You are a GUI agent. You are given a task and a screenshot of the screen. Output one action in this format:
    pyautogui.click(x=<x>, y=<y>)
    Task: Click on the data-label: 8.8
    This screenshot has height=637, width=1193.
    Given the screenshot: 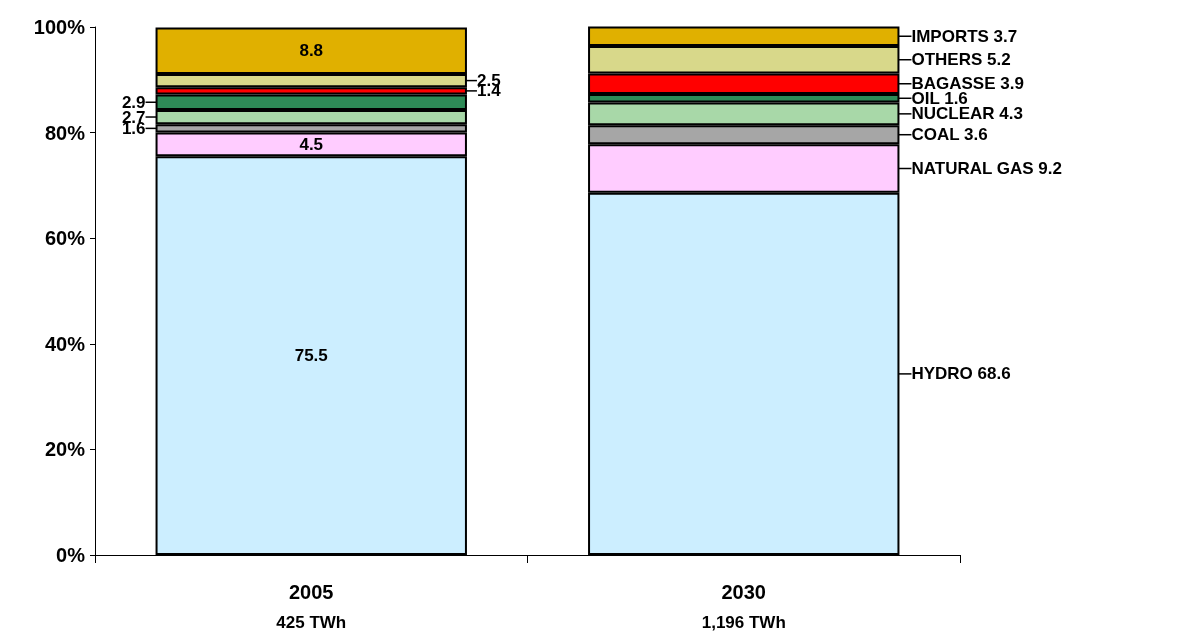 What is the action you would take?
    pyautogui.click(x=311, y=51)
    